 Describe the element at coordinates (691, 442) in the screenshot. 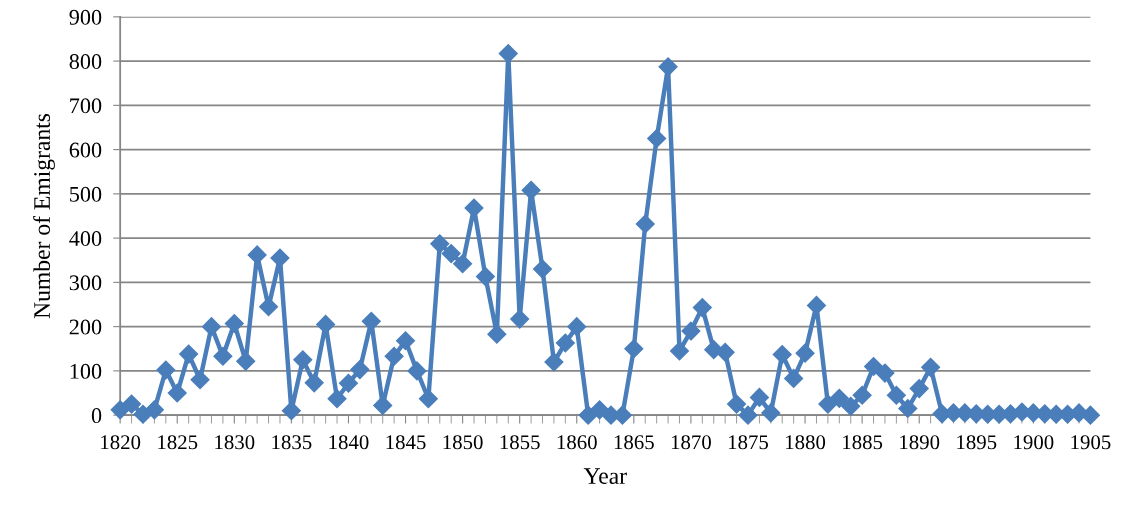

I see `x-tick-label: 1870` at that location.